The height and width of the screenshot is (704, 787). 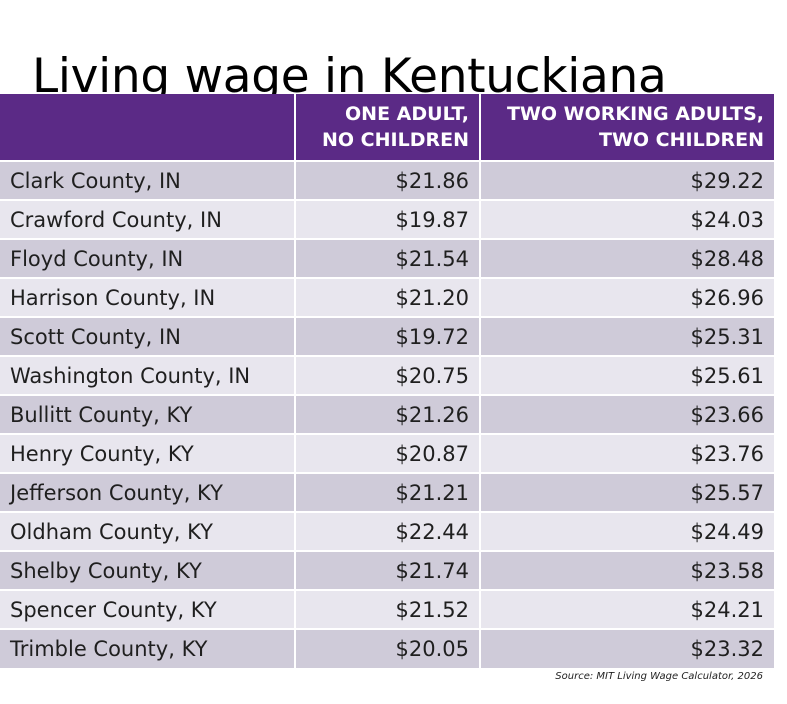 What do you see at coordinates (148, 219) in the screenshot?
I see `county-cell: Crawford County, IN` at bounding box center [148, 219].